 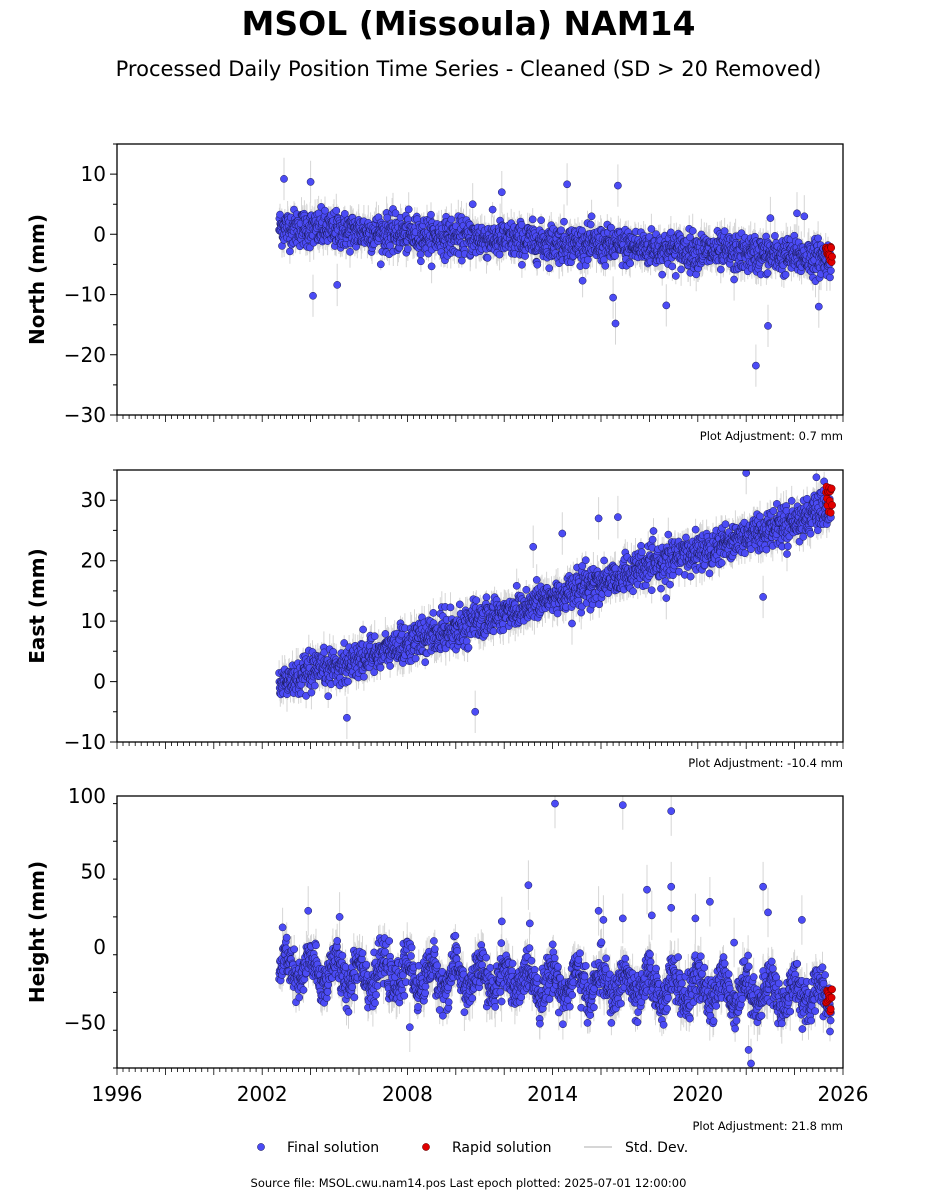 What do you see at coordinates (93, 500) in the screenshot?
I see `y-tick-label: 30` at bounding box center [93, 500].